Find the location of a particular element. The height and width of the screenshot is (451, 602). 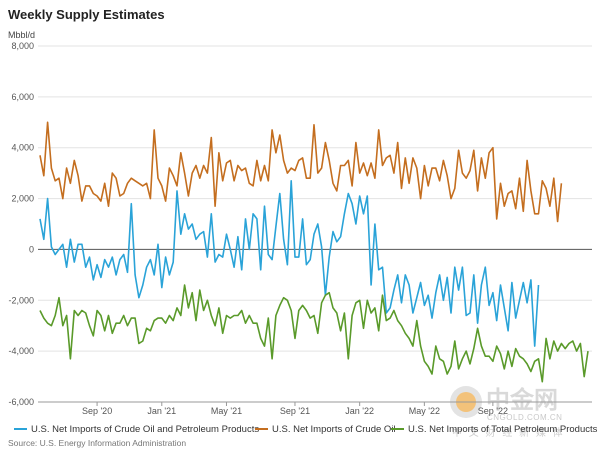

unit-label: Mbbl/d is located at coordinates (21, 35).